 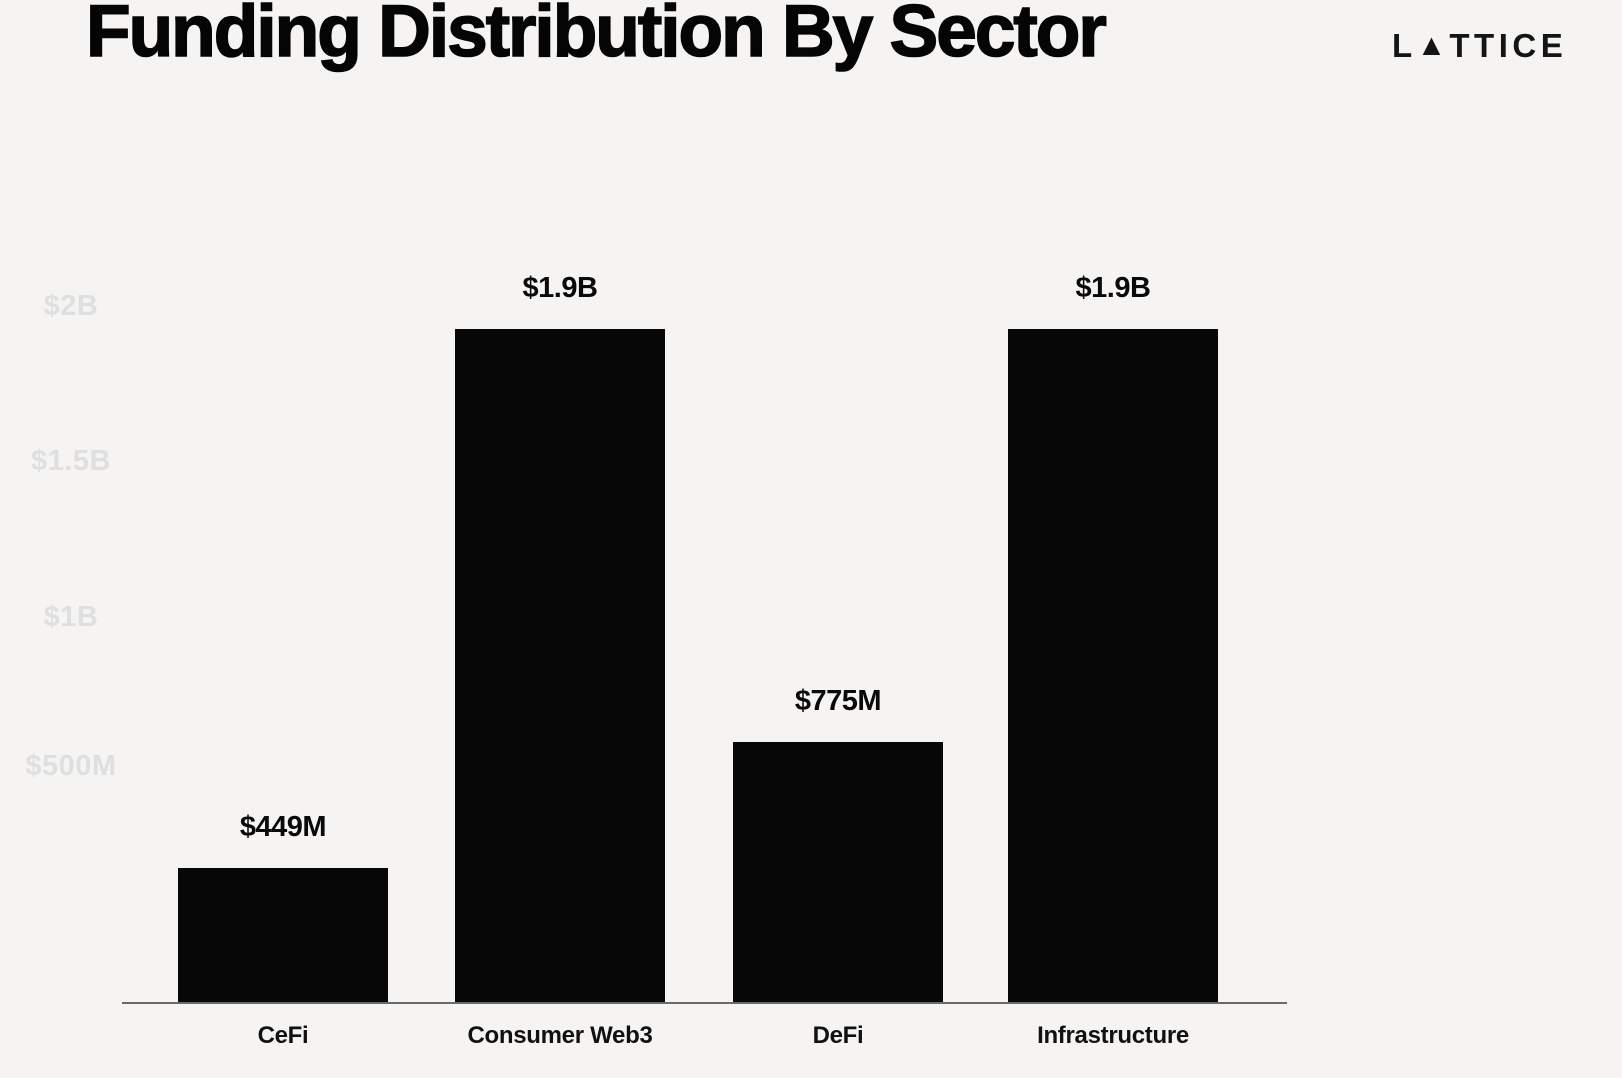 I want to click on x-axis-label-consumer-web3: Consumer Web3, so click(x=560, y=1035).